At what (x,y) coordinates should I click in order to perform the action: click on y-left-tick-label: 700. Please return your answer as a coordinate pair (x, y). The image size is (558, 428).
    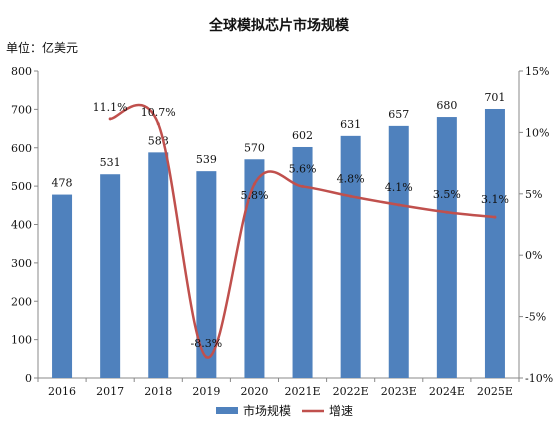
    Looking at the image, I should click on (21, 109).